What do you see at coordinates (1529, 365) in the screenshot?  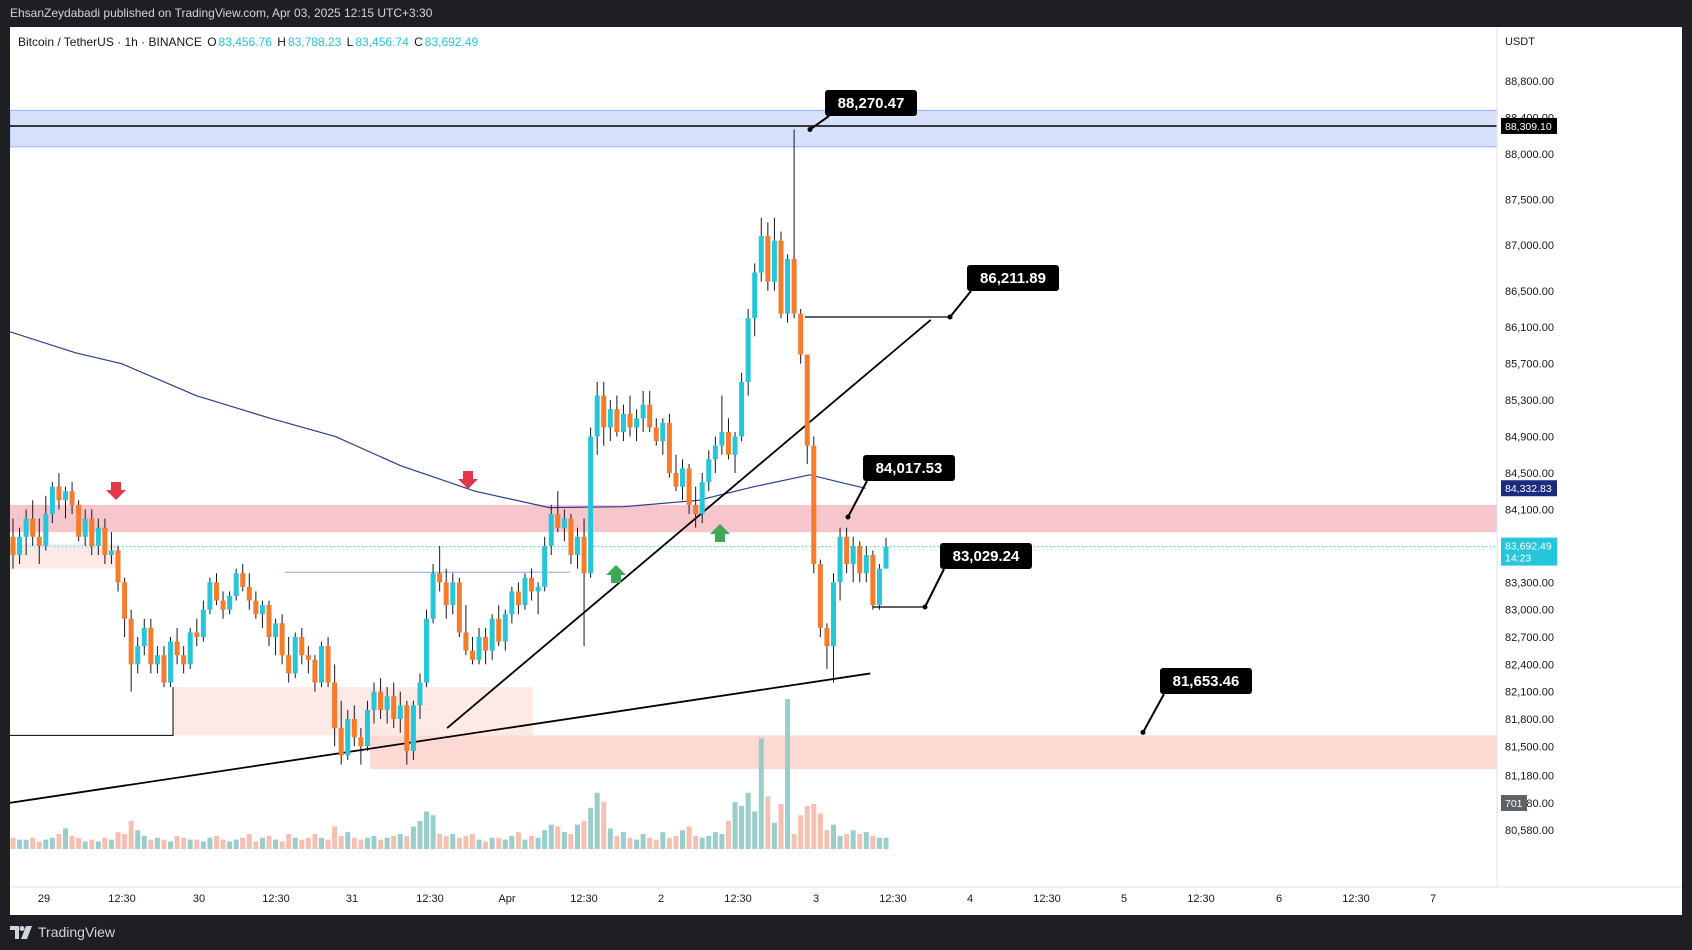 I see `price-tick-label: 85,700.00` at bounding box center [1529, 365].